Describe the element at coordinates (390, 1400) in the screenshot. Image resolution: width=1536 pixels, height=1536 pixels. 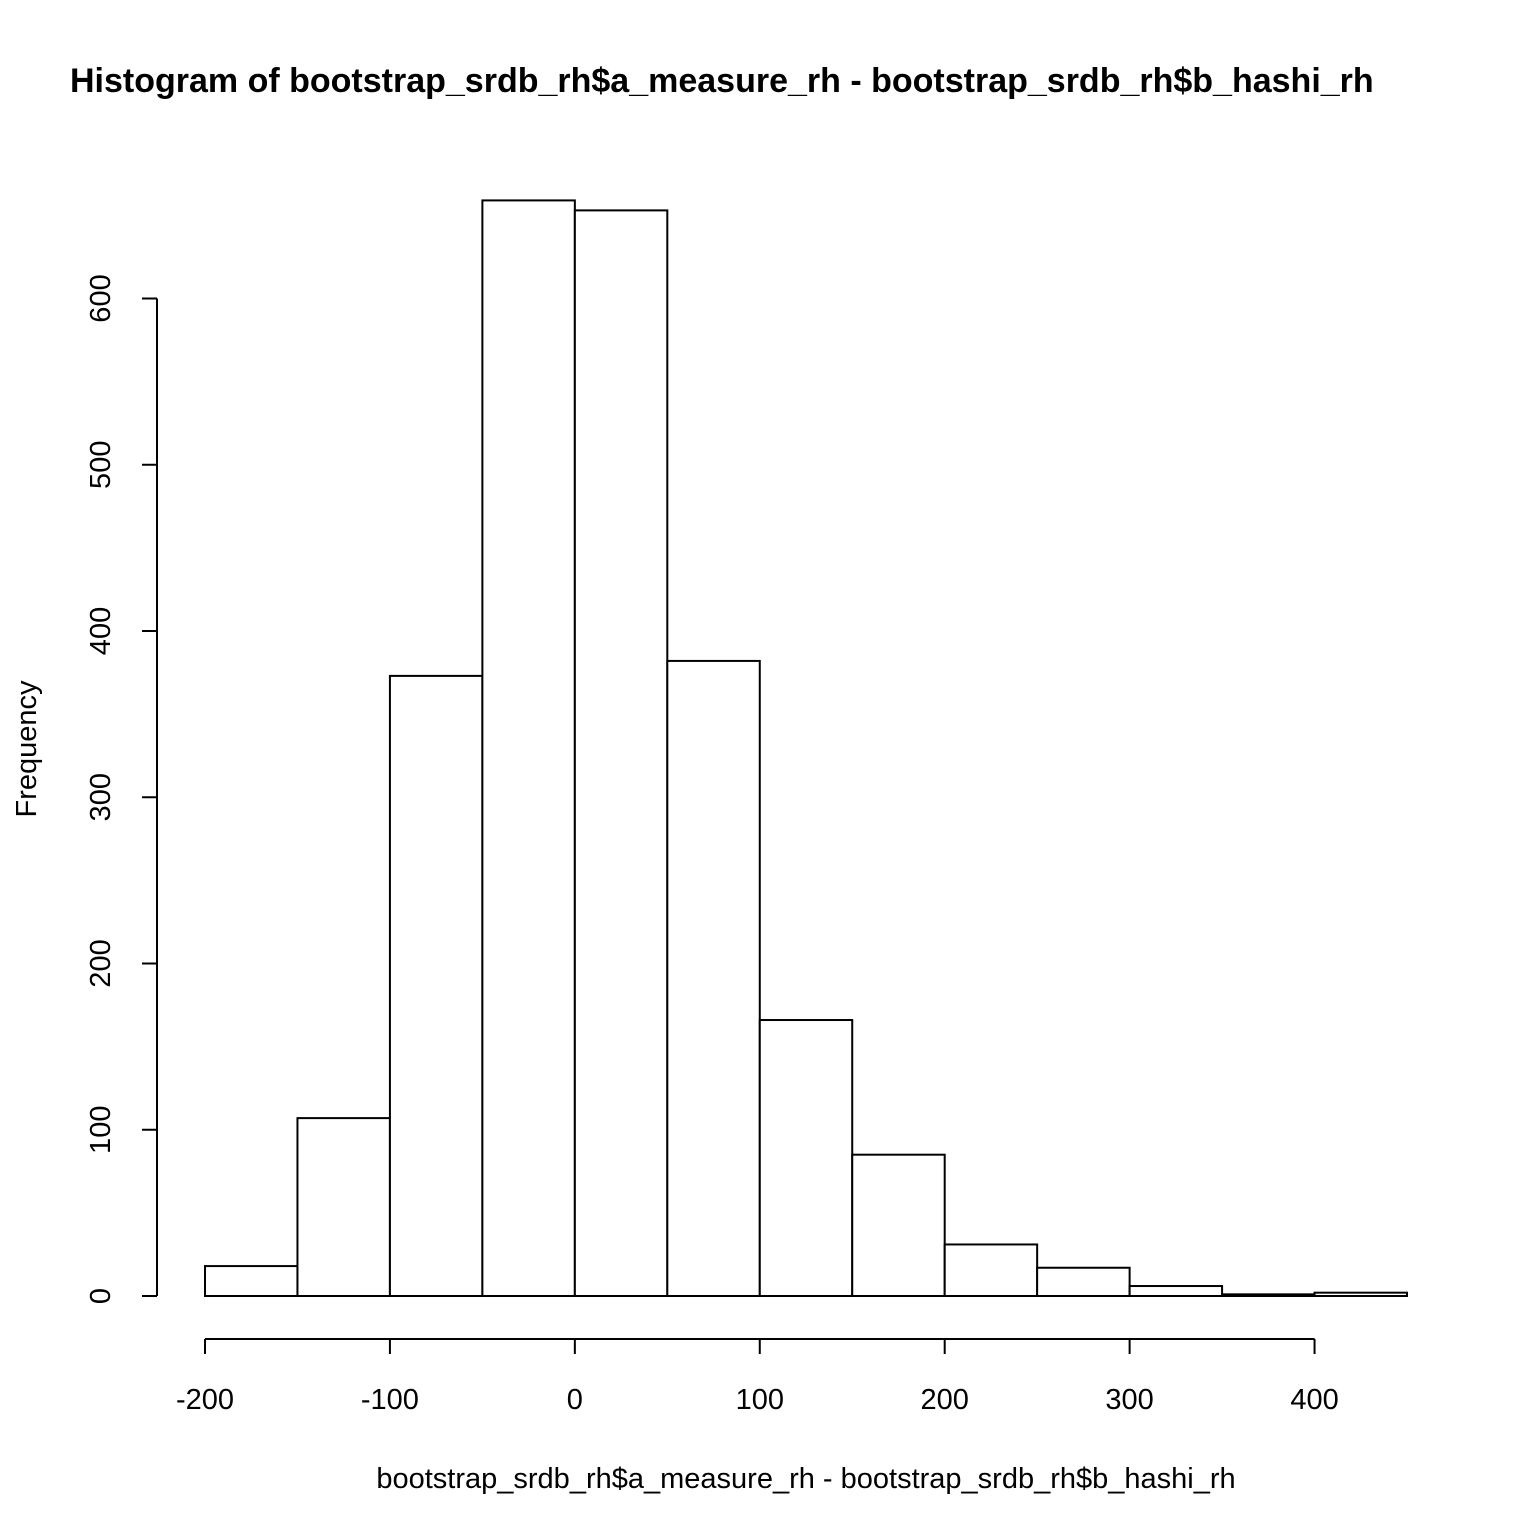
I see `x-tick-label: -100` at that location.